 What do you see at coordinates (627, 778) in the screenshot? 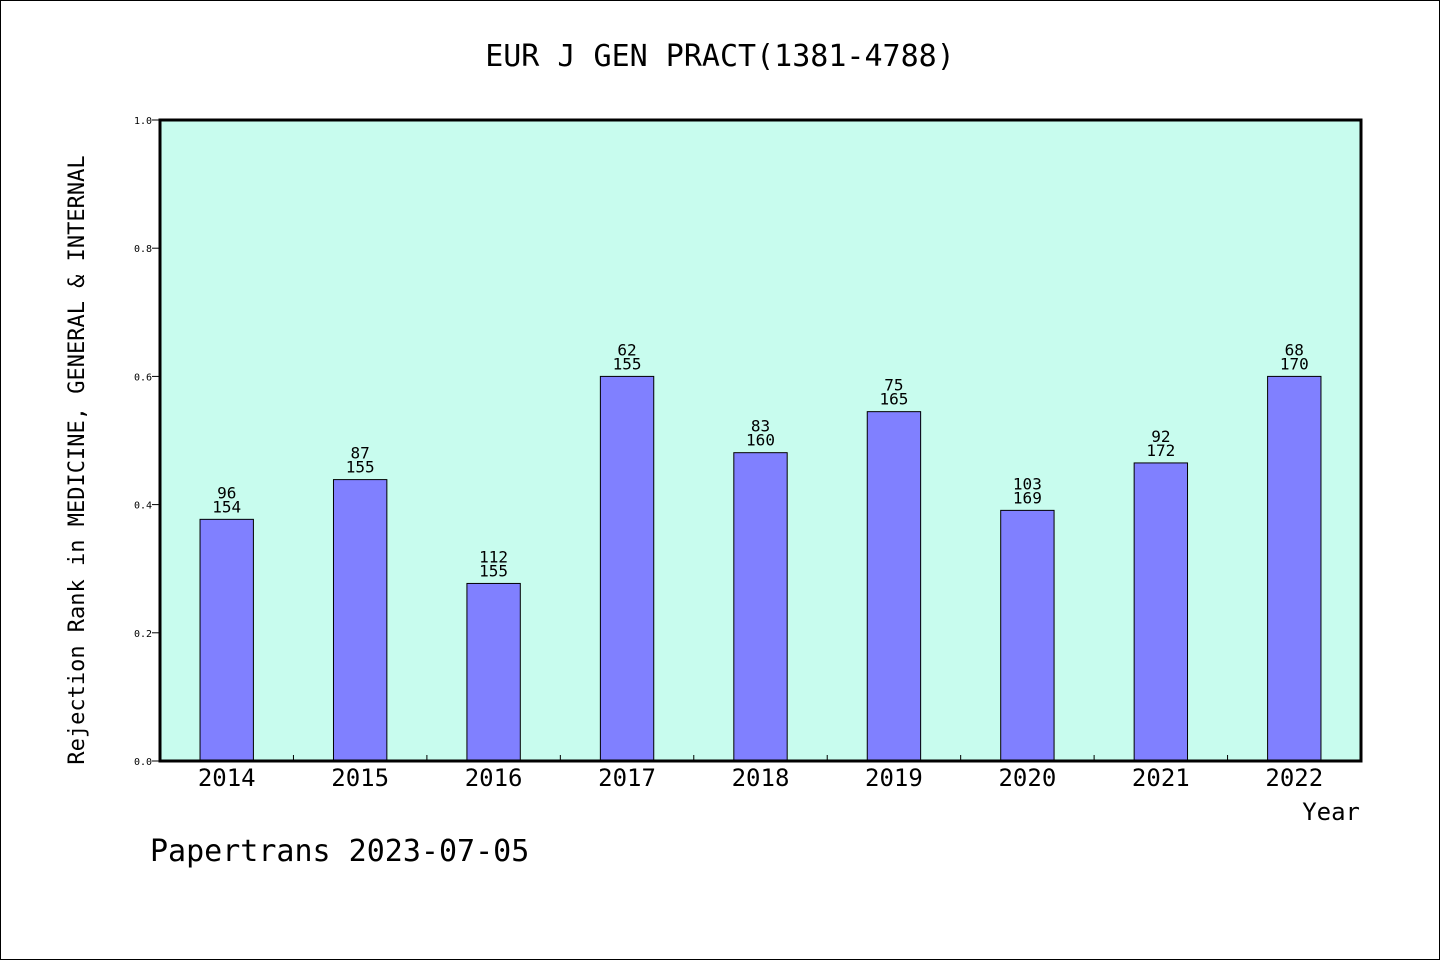
I see `x-tick-label: 2017` at bounding box center [627, 778].